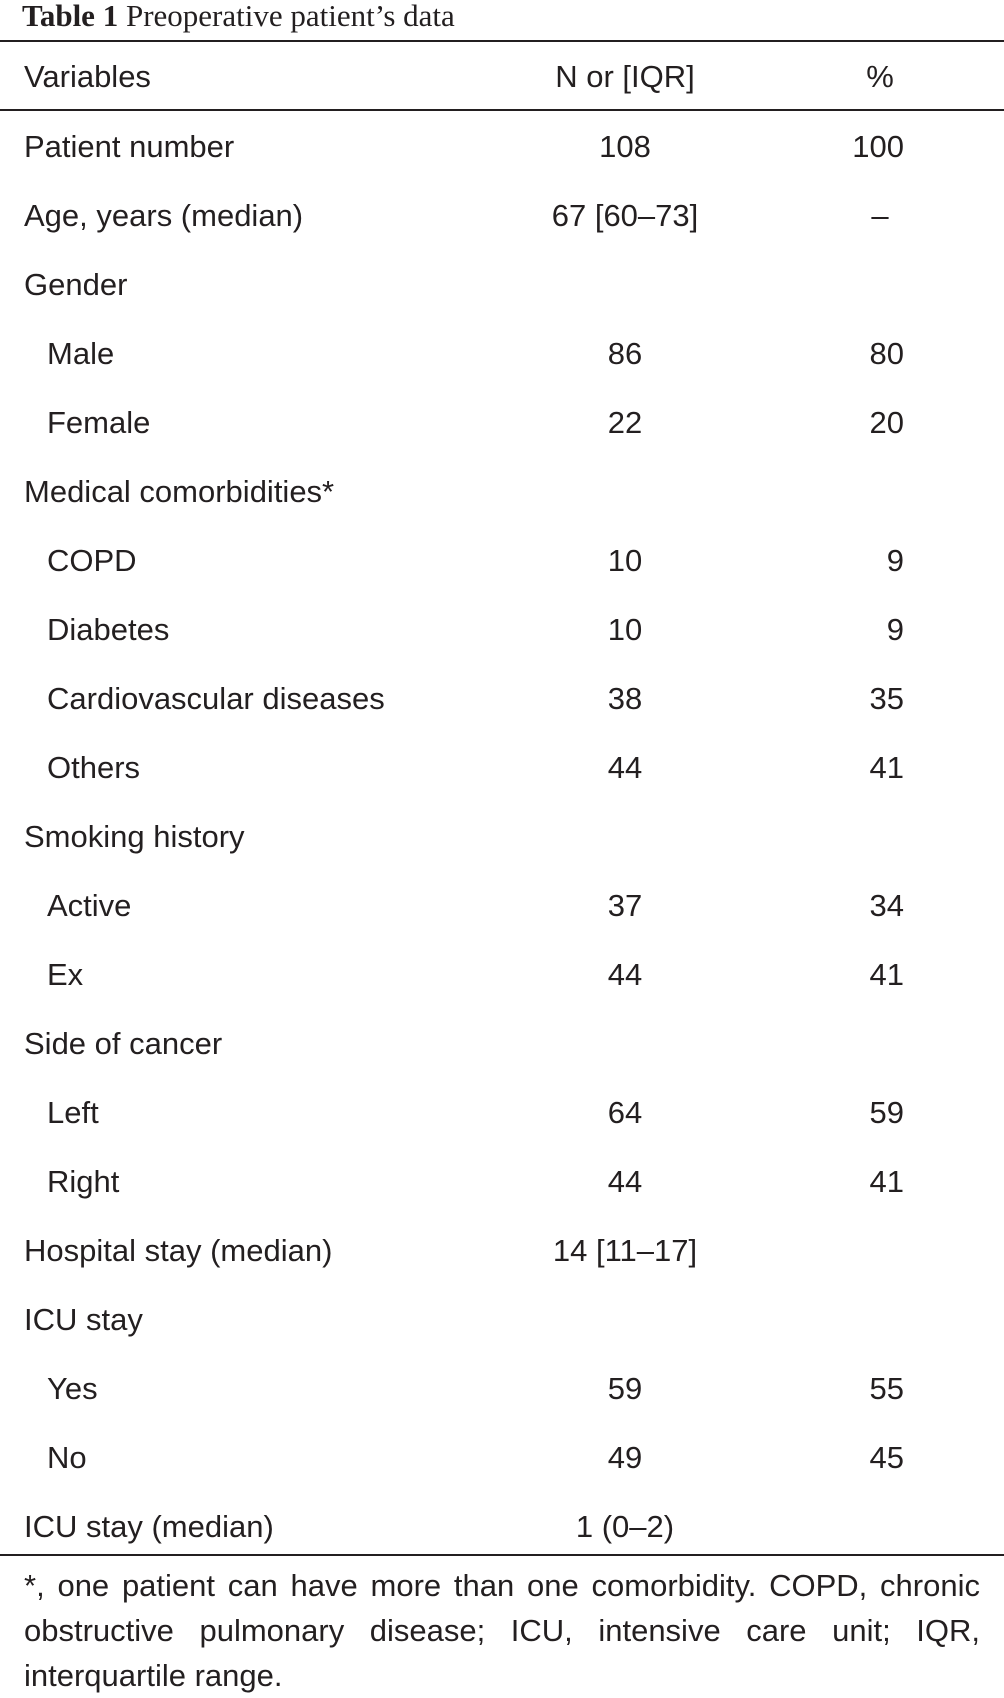  Describe the element at coordinates (99, 422) in the screenshot. I see `row-label: Female` at that location.